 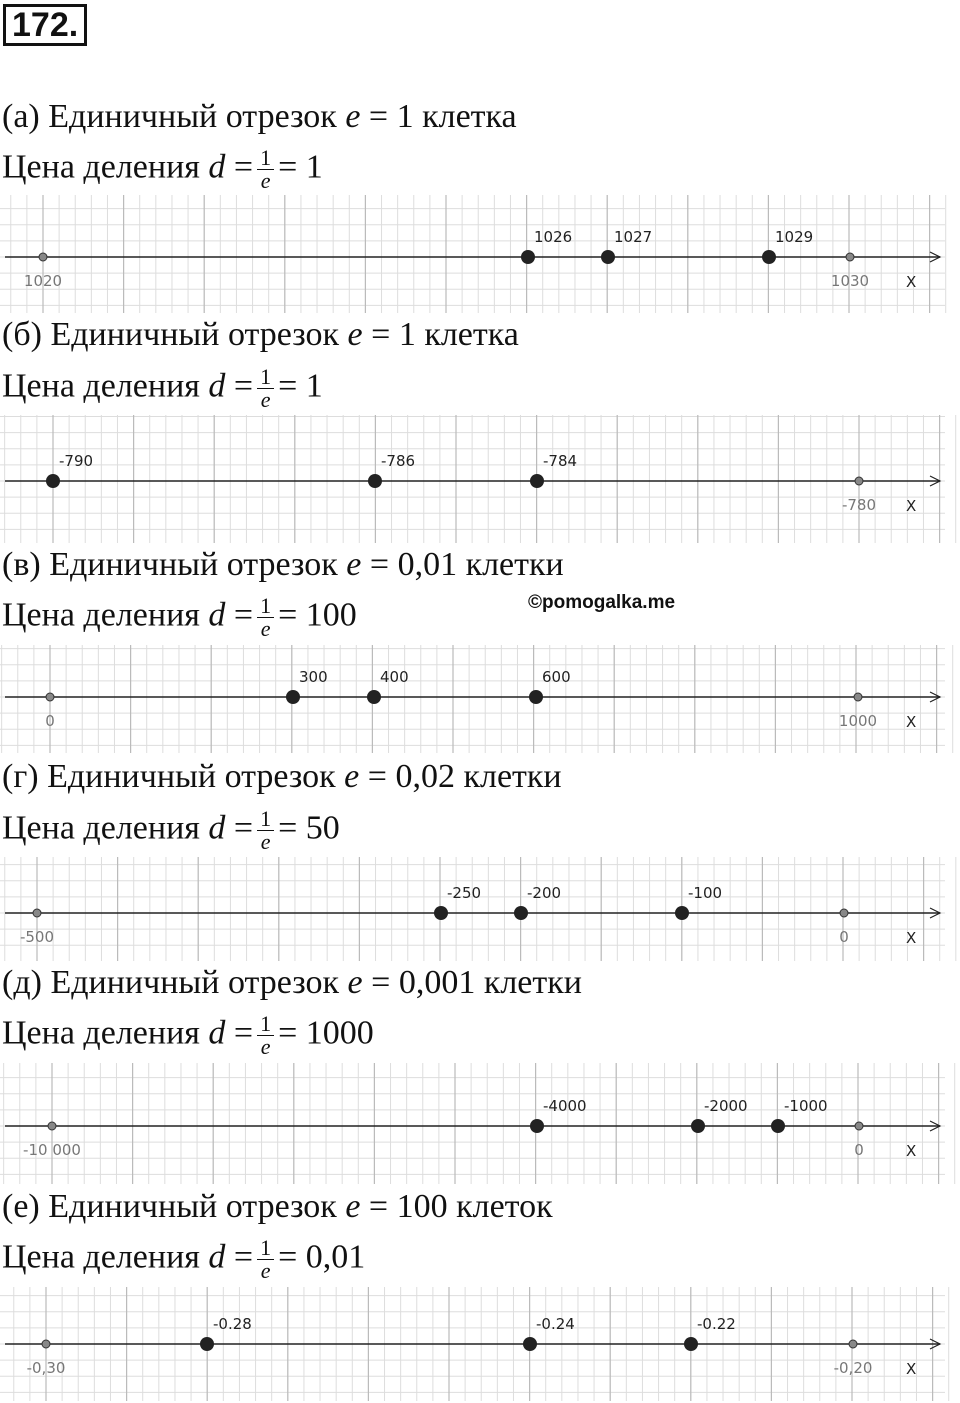 What do you see at coordinates (398, 461) in the screenshot?
I see `point-label: -786` at bounding box center [398, 461].